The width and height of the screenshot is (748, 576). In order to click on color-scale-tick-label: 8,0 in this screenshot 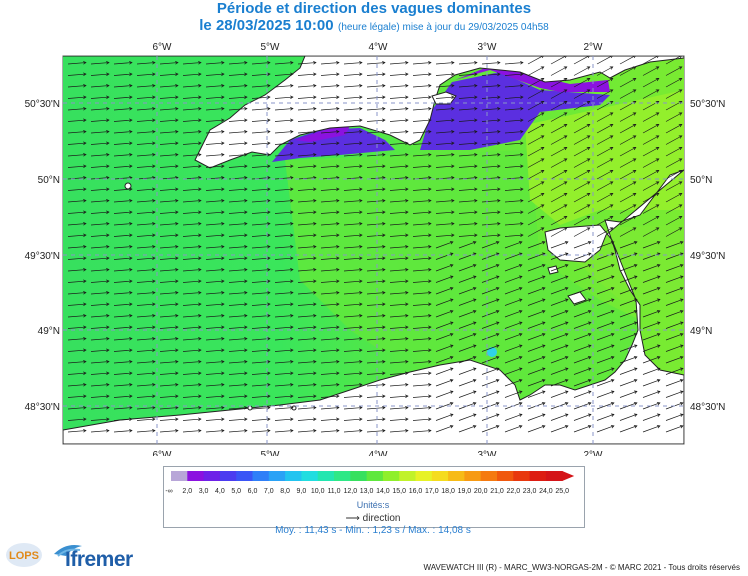, I will do `click(285, 491)`.